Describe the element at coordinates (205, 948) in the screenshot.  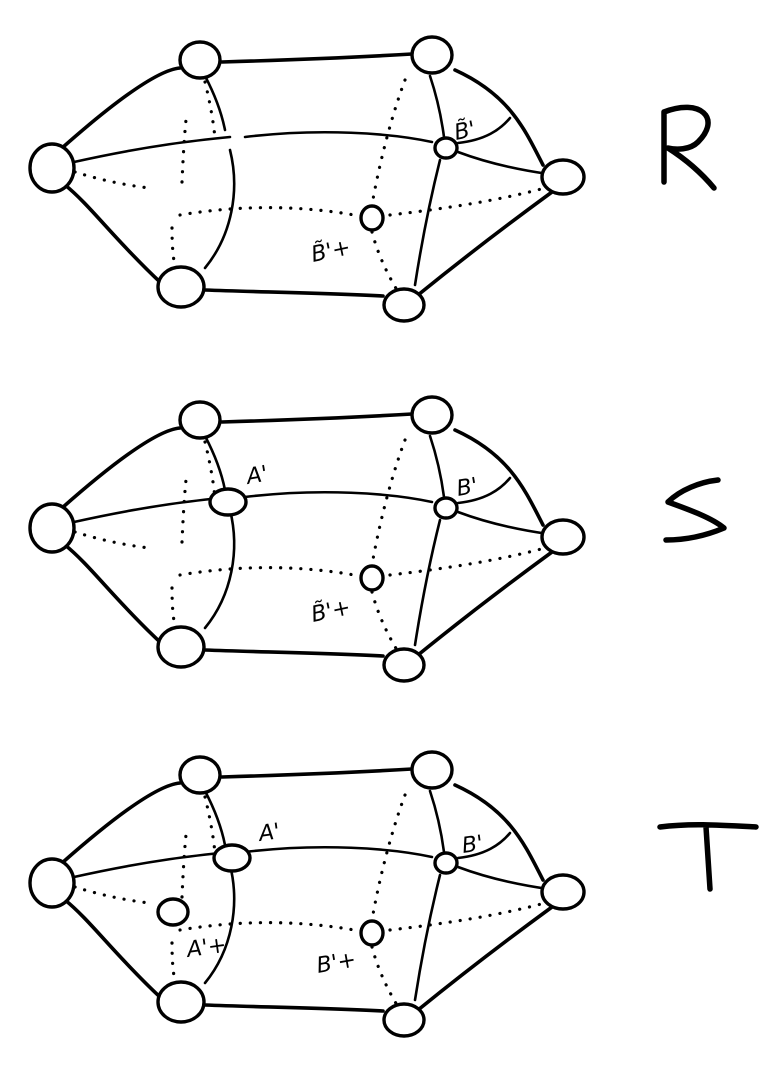
I see `label-d-t: A'+` at that location.